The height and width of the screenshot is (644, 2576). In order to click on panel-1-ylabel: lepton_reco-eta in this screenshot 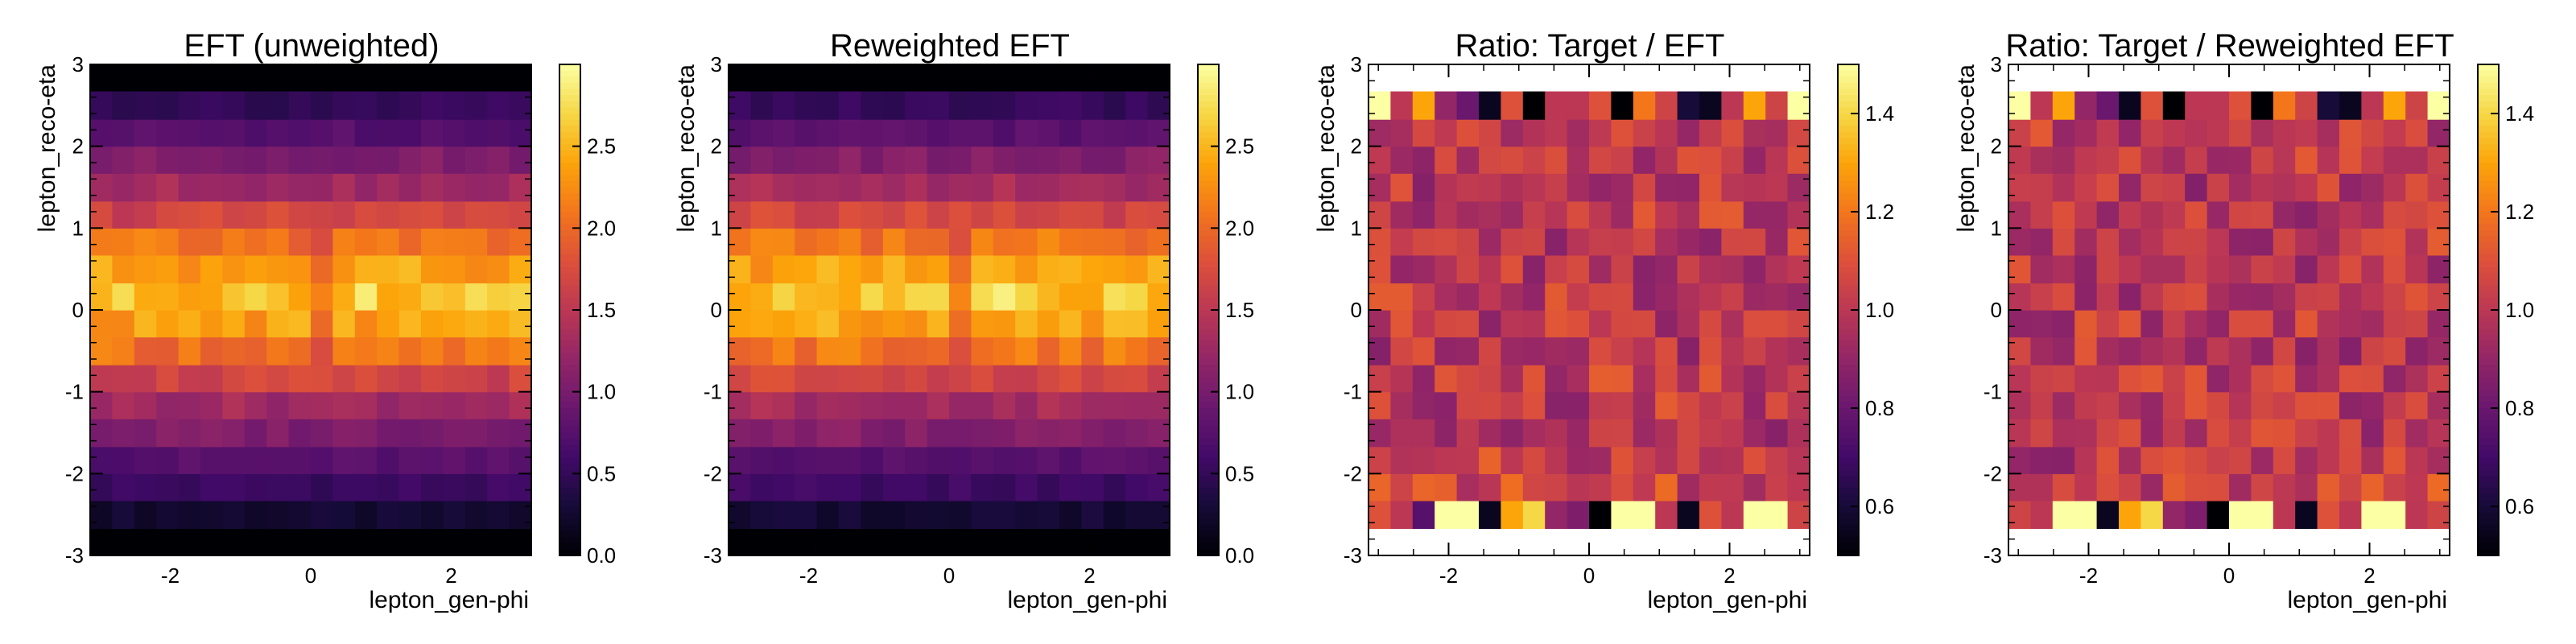, I will do `click(47, 148)`.